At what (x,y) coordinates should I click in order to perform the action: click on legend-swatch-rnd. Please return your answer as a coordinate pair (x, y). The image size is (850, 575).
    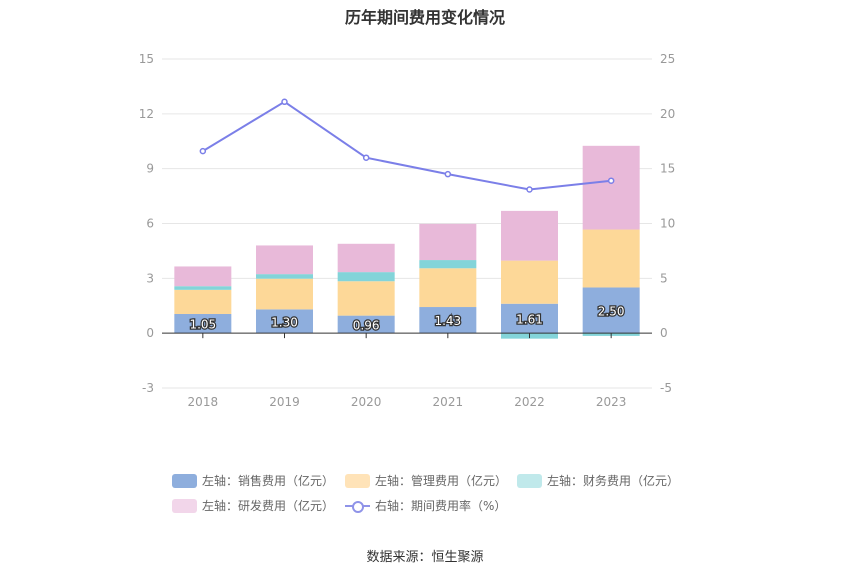
    Looking at the image, I should click on (184, 505).